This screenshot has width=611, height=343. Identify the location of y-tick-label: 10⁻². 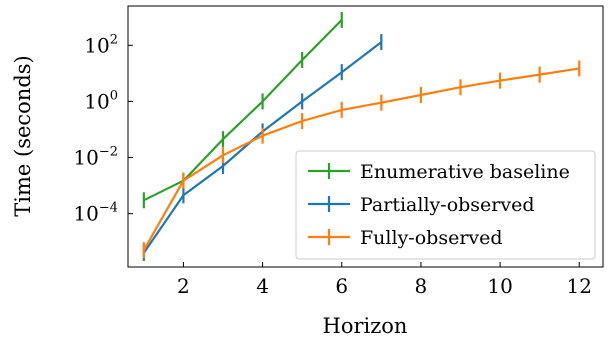
(95, 157).